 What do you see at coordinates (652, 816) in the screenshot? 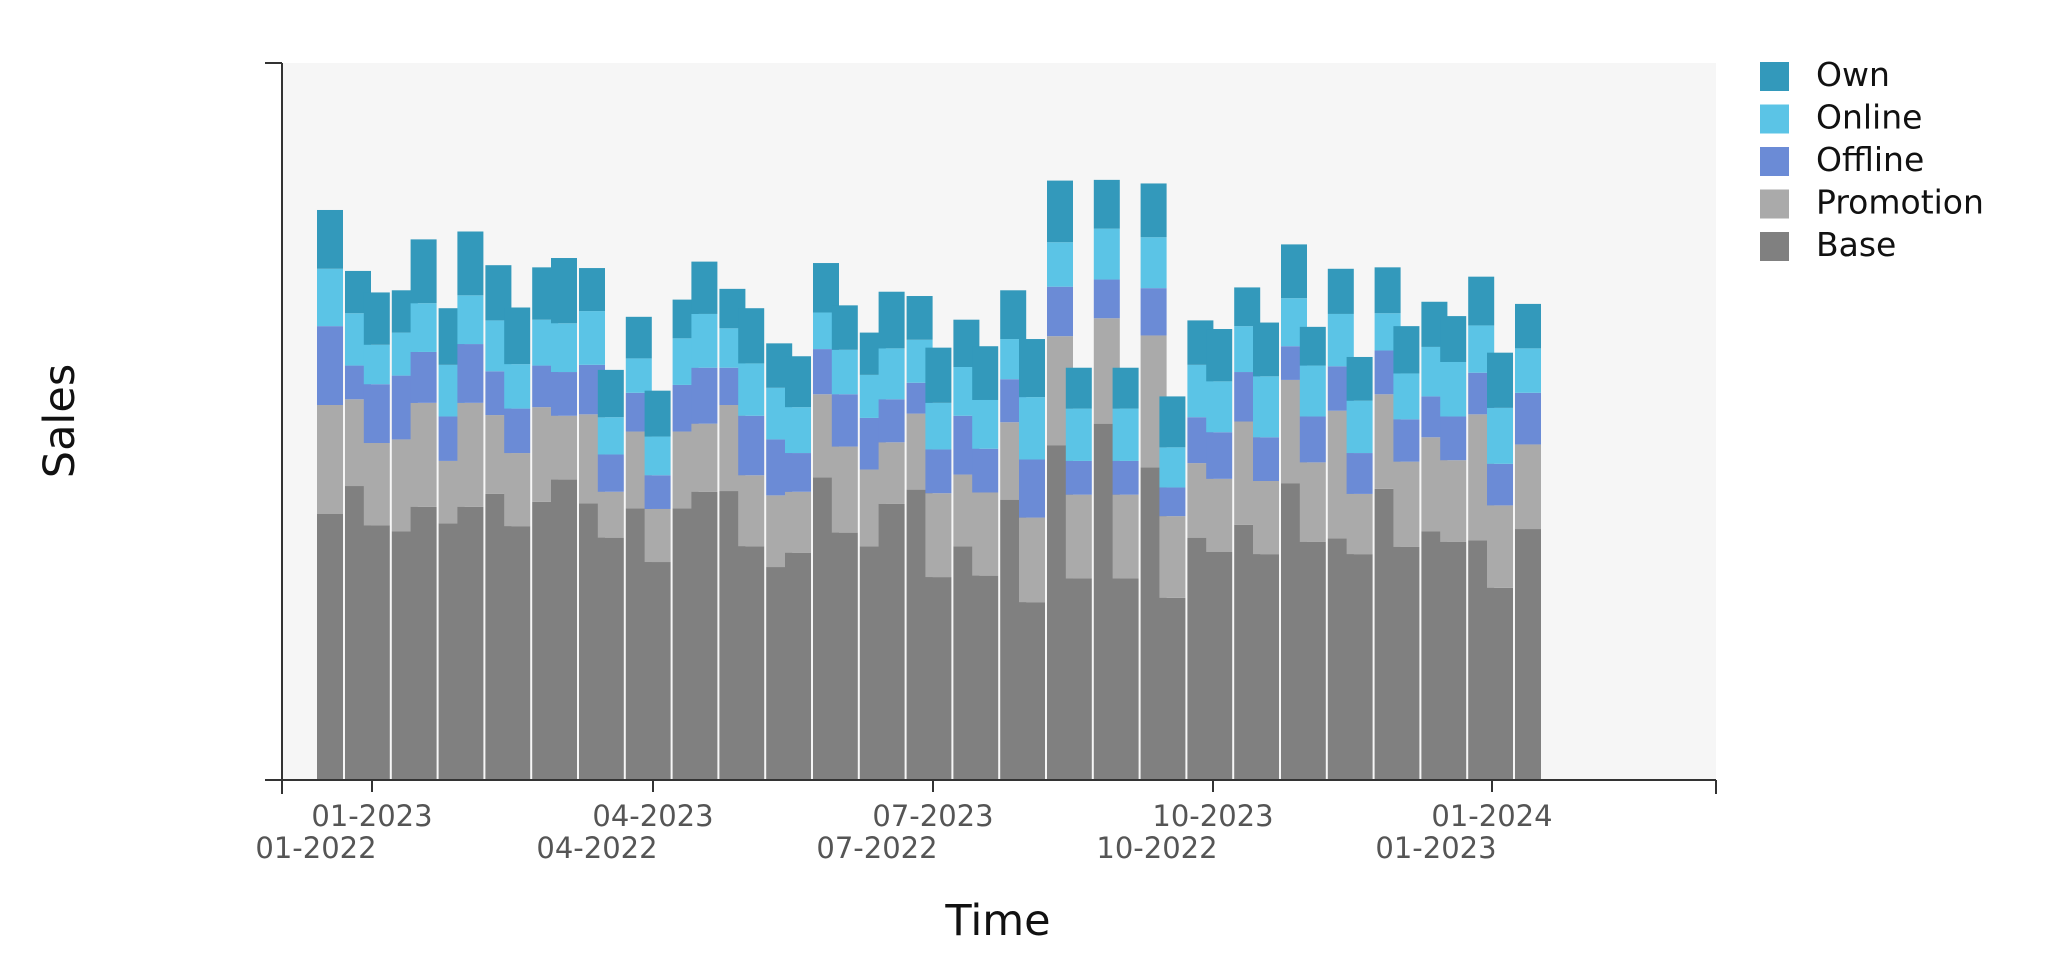
I see `x-tick-label-primary: 04-2023` at bounding box center [652, 816].